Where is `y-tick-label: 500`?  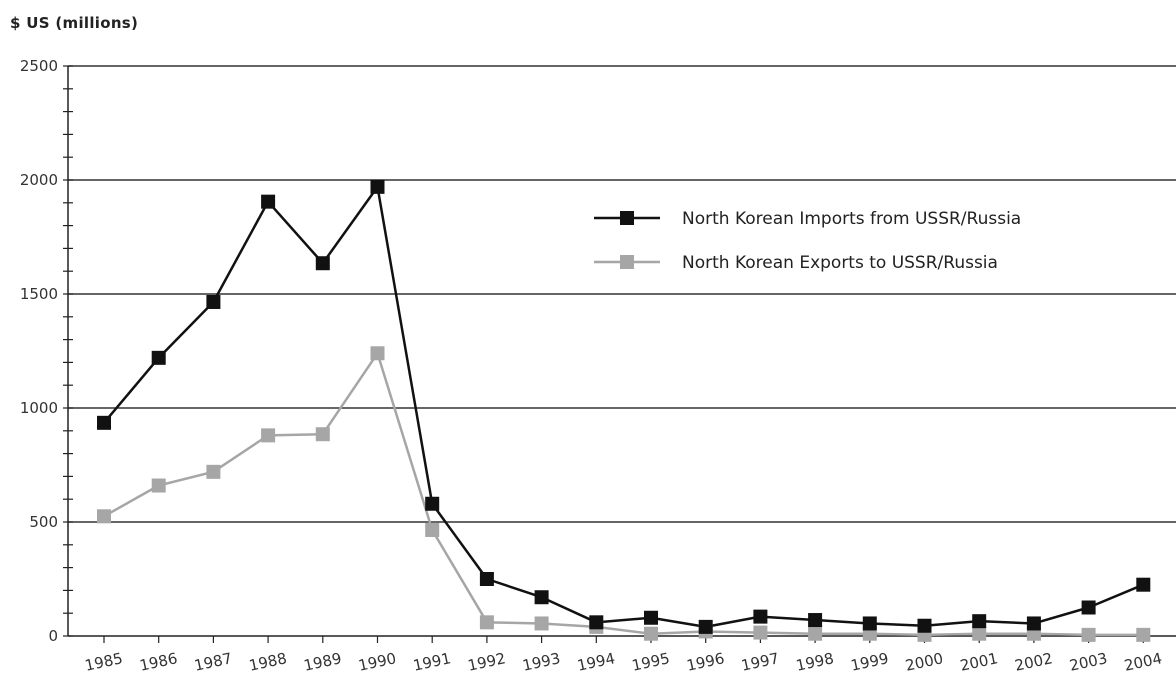
y-tick-label: 500 is located at coordinates (43, 522).